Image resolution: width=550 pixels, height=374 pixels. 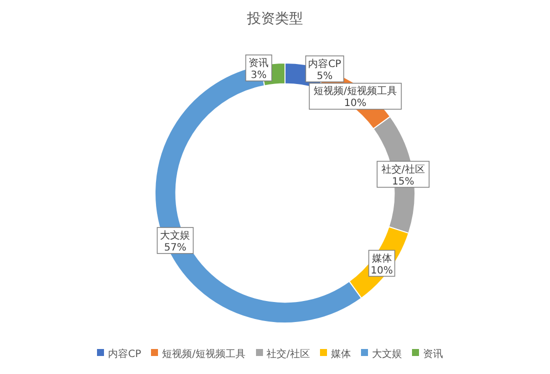 What do you see at coordinates (432, 354) in the screenshot?
I see `legend-label: 资讯` at bounding box center [432, 354].